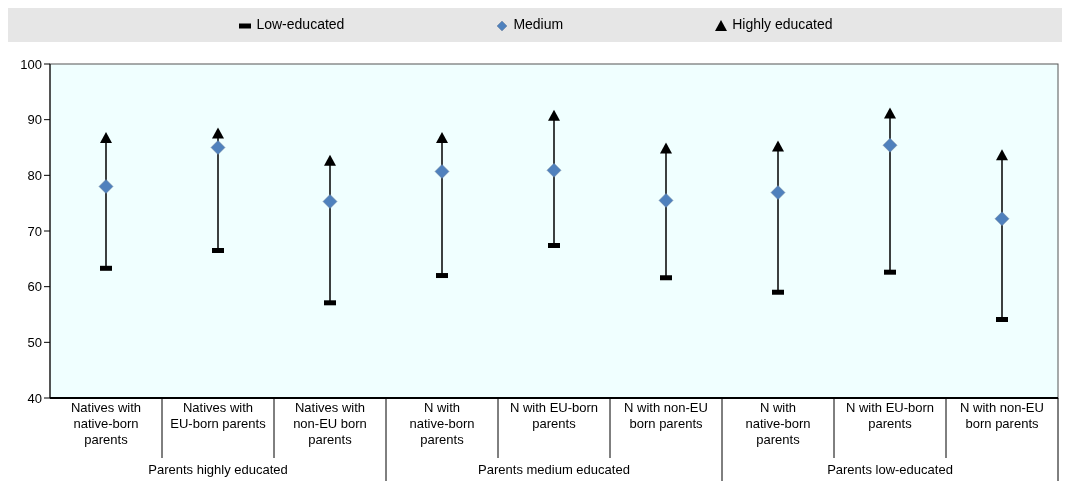 The image size is (1070, 481). I want to click on legend-label: Medium, so click(538, 24).